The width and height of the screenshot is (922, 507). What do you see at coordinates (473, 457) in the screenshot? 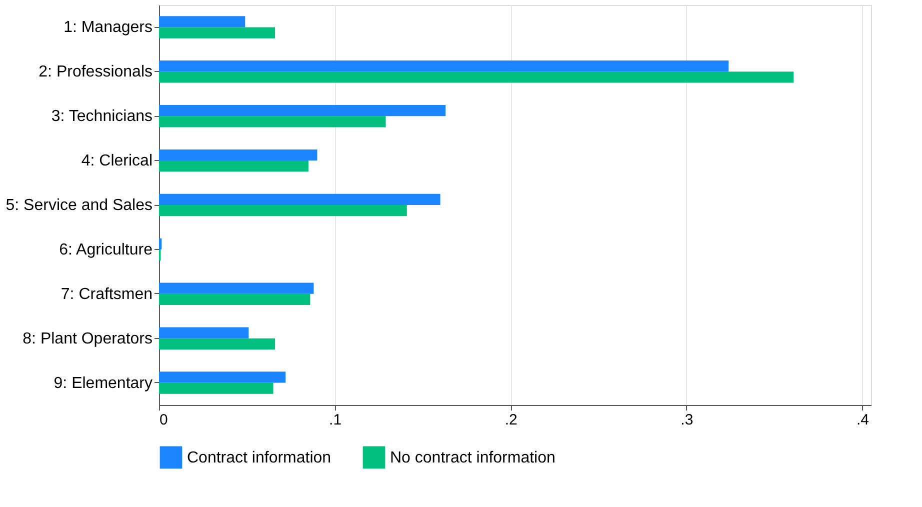
I see `legend-label: No contract information` at bounding box center [473, 457].